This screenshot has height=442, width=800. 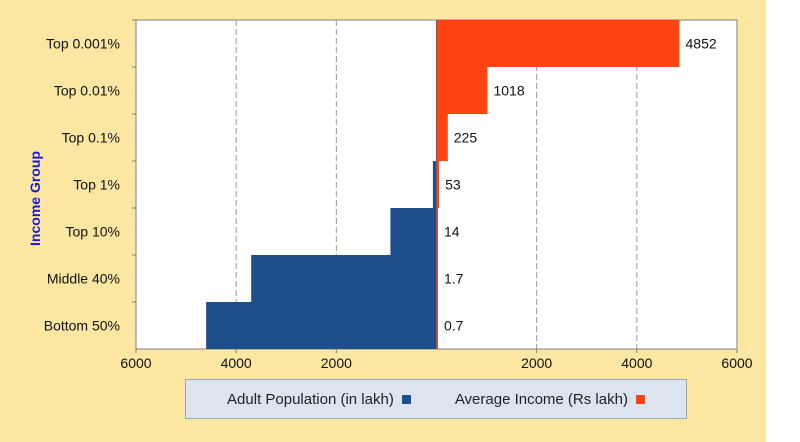 What do you see at coordinates (336, 363) in the screenshot?
I see `x-tick-label-2: 2000` at bounding box center [336, 363].